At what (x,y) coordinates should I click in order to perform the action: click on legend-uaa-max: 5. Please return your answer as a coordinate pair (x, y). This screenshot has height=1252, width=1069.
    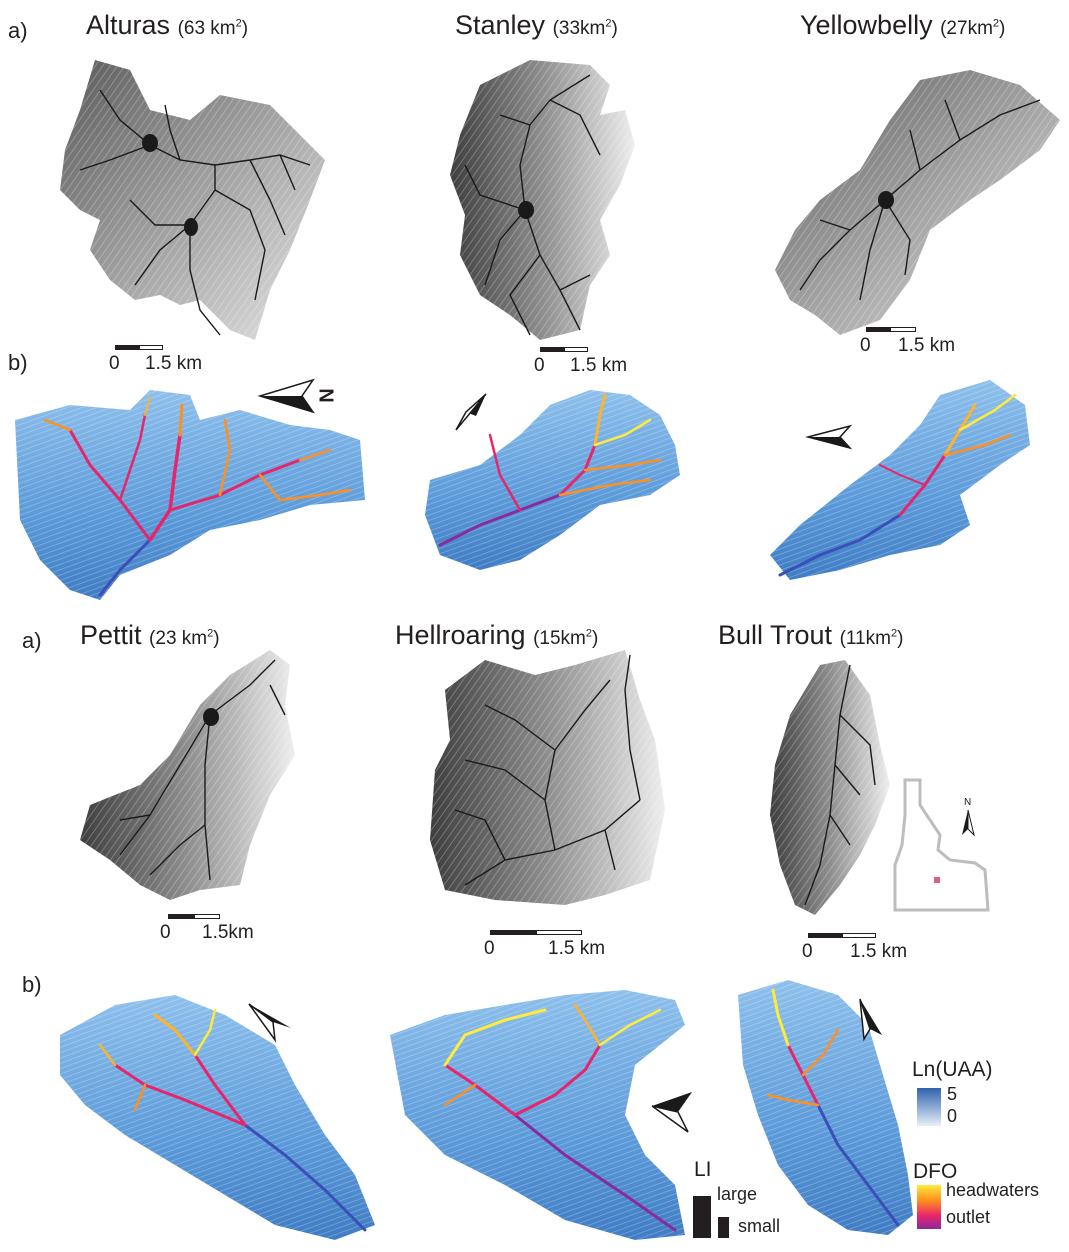
    Looking at the image, I should click on (952, 1094).